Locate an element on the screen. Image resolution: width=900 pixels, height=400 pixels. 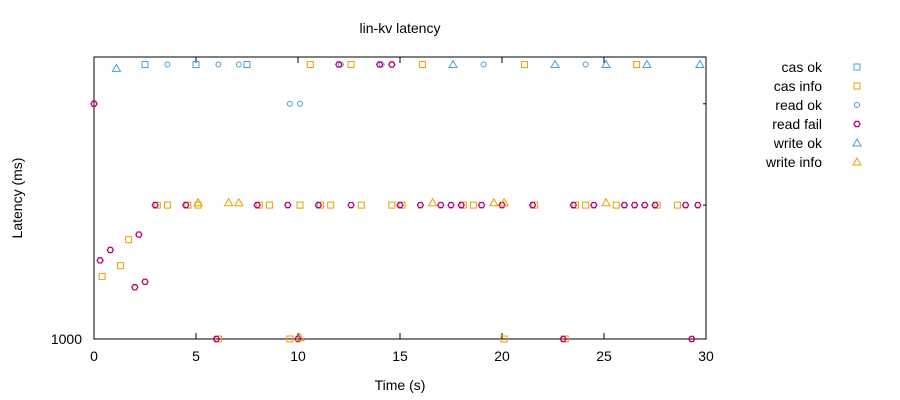
y-tick-label: 1000 is located at coordinates (66, 339).